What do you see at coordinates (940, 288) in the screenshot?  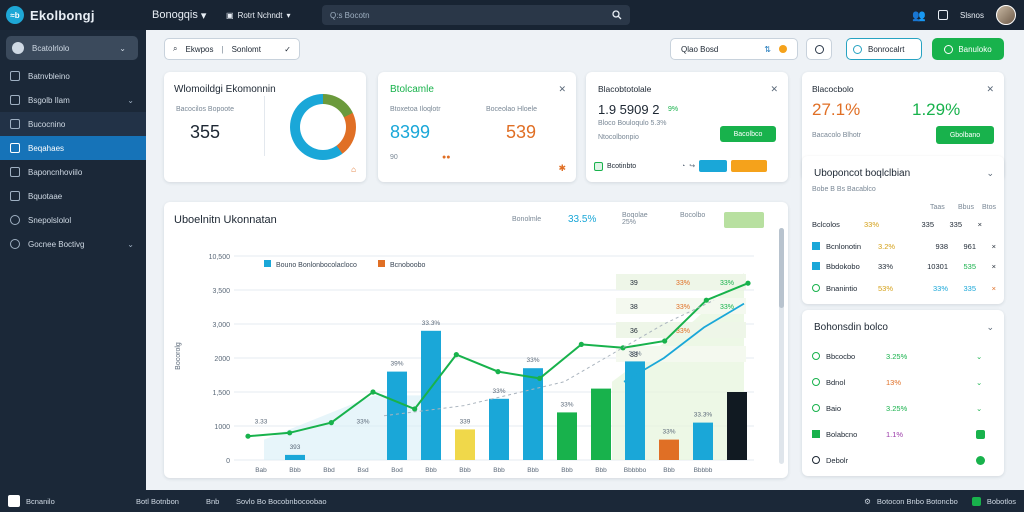 I see `row-b: 33%` at bounding box center [940, 288].